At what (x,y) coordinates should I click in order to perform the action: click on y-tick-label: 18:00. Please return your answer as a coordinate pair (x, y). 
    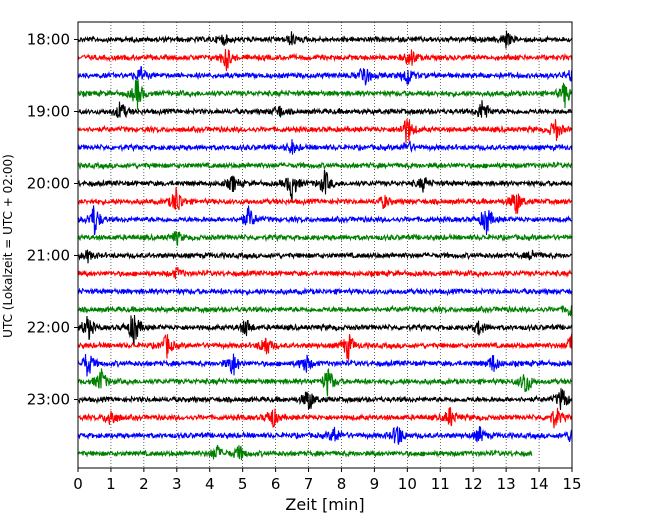
    Looking at the image, I should click on (48, 40).